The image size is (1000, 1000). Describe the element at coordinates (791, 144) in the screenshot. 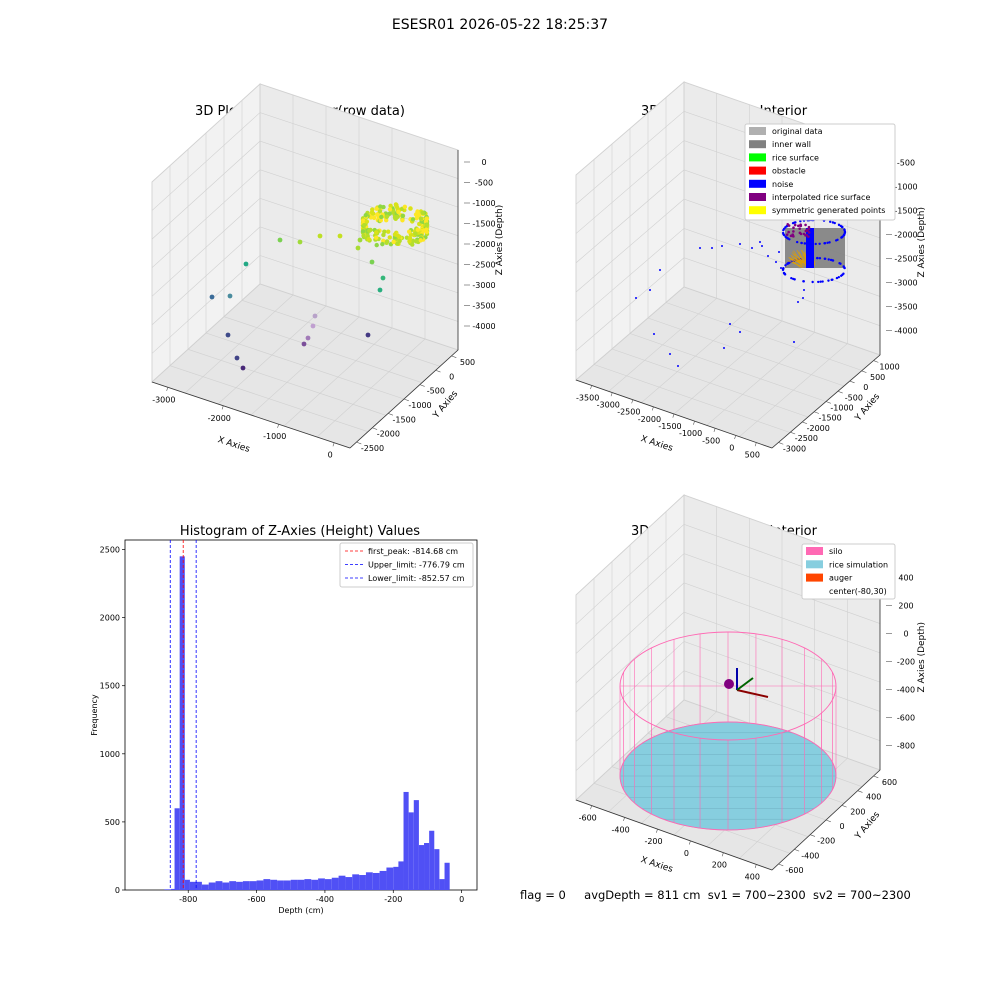

I see `legend-entry: inner wall` at that location.